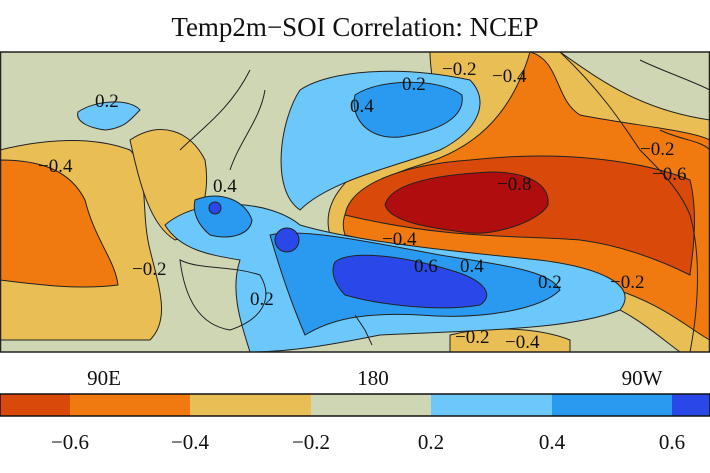 This screenshot has height=473, width=710. What do you see at coordinates (408, 109) in the screenshot?
I see `field-north-blue` at bounding box center [408, 109].